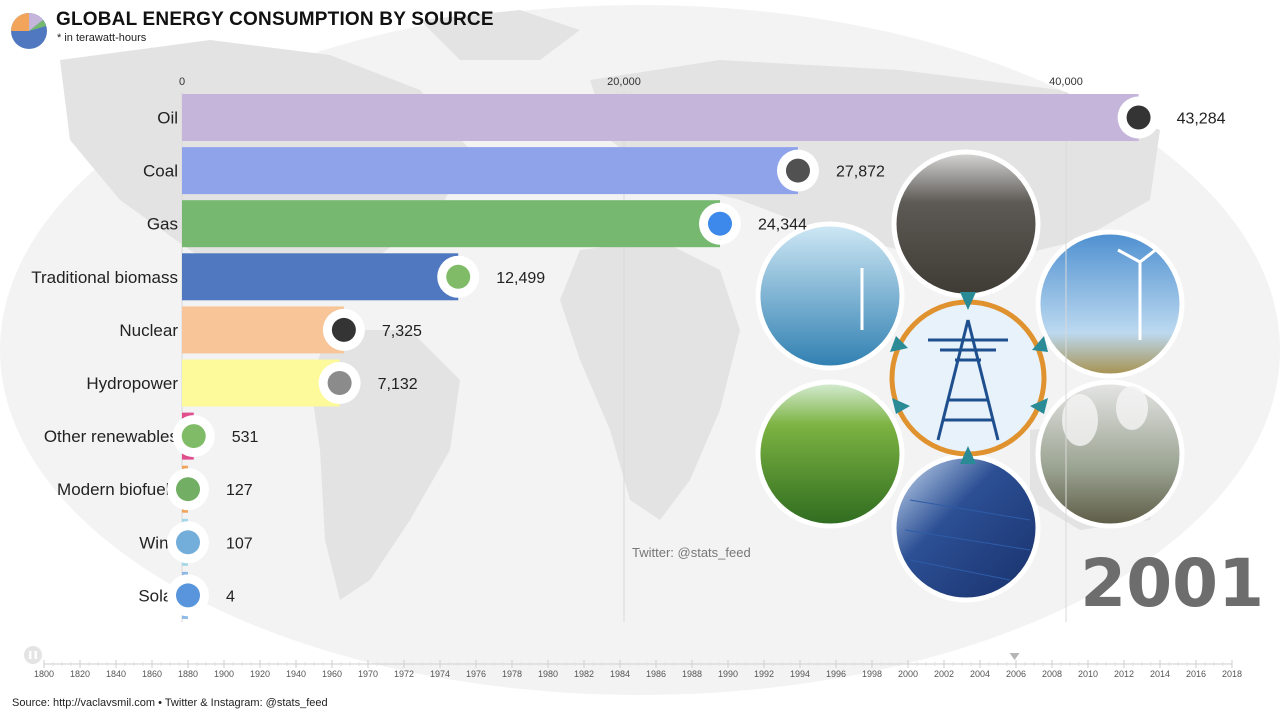 Image resolution: width=1280 pixels, height=720 pixels. I want to click on timeline-year-label: 1990, so click(728, 674).